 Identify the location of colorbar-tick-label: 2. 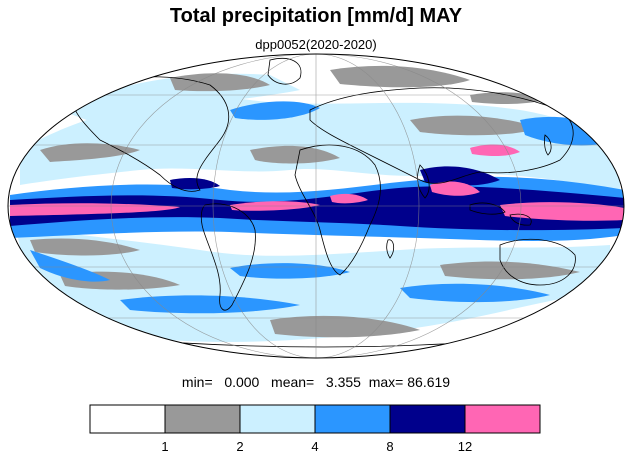
(239, 446).